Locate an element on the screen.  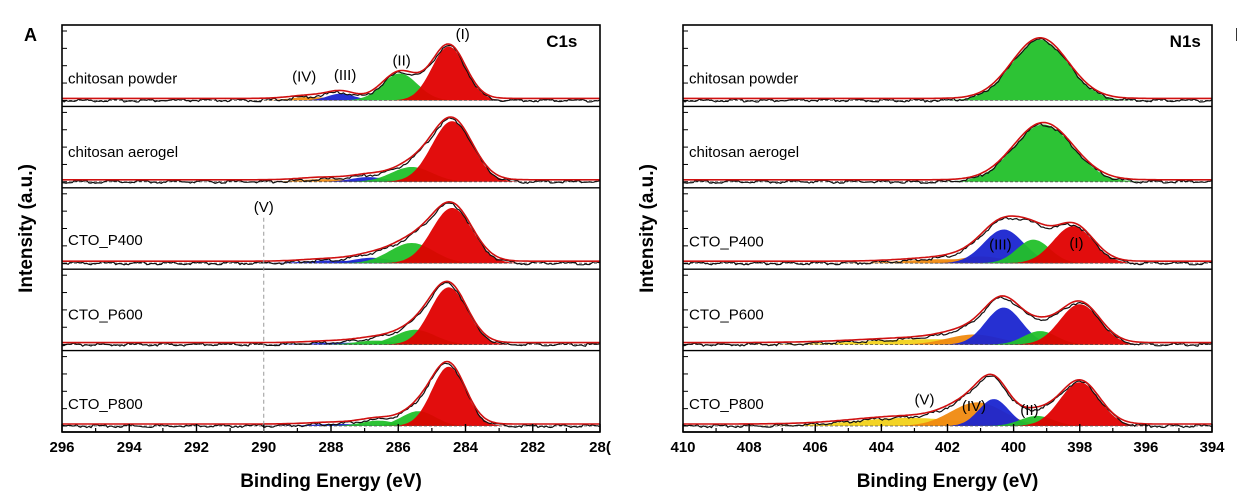
x-tick-label: 400 is located at coordinates (1013, 447).